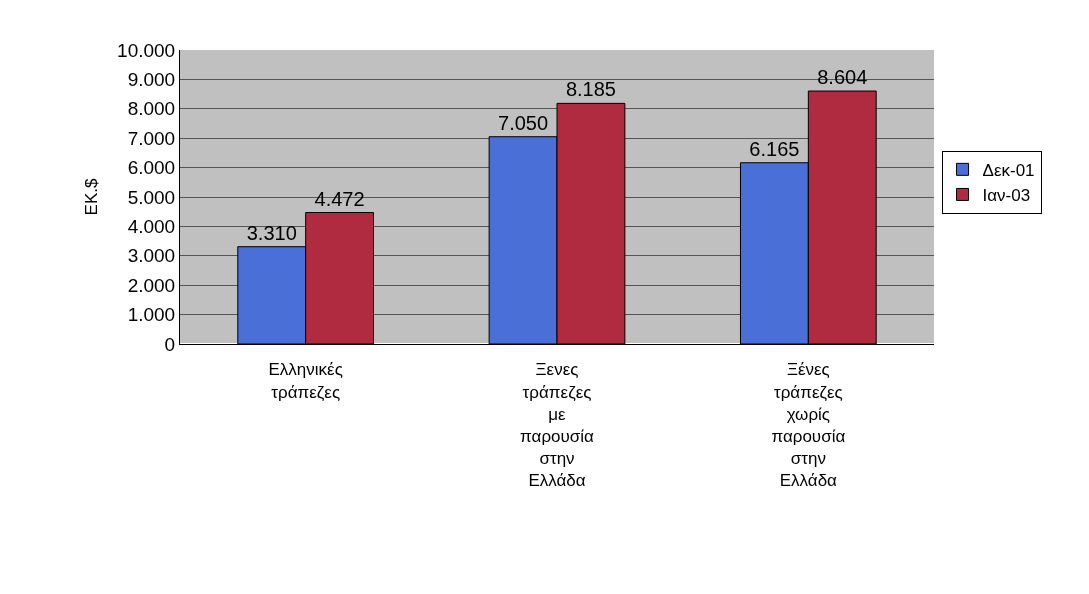 The height and width of the screenshot is (594, 1089). What do you see at coordinates (151, 109) in the screenshot?
I see `y-tick-label: 8.000` at bounding box center [151, 109].